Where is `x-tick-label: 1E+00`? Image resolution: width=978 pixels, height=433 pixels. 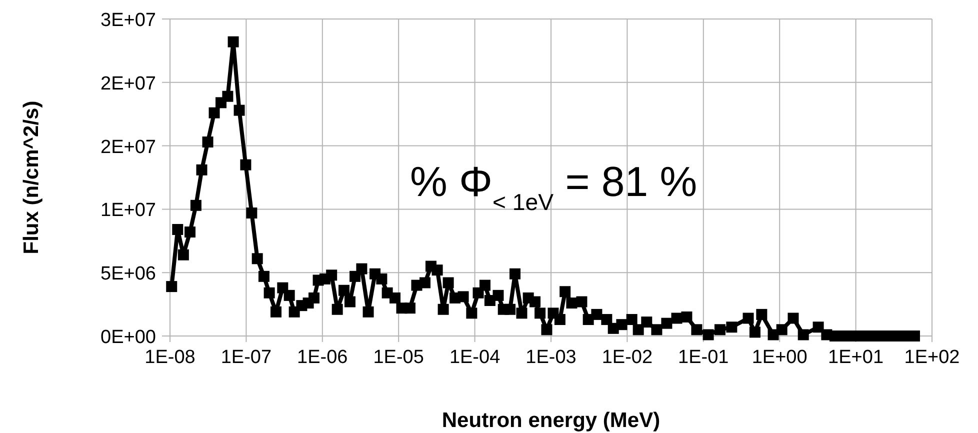 x-tick-label: 1E+00 is located at coordinates (780, 357).